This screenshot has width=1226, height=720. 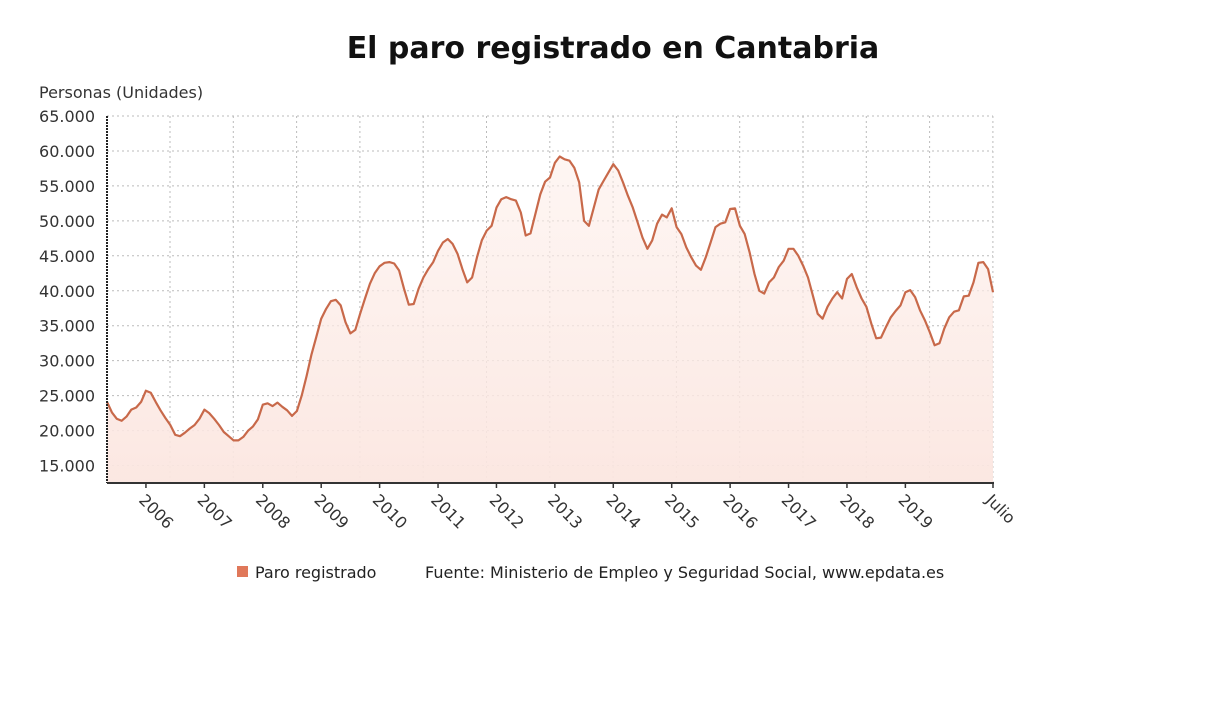 I want to click on y-tick-label: 30.000, so click(x=67, y=361).